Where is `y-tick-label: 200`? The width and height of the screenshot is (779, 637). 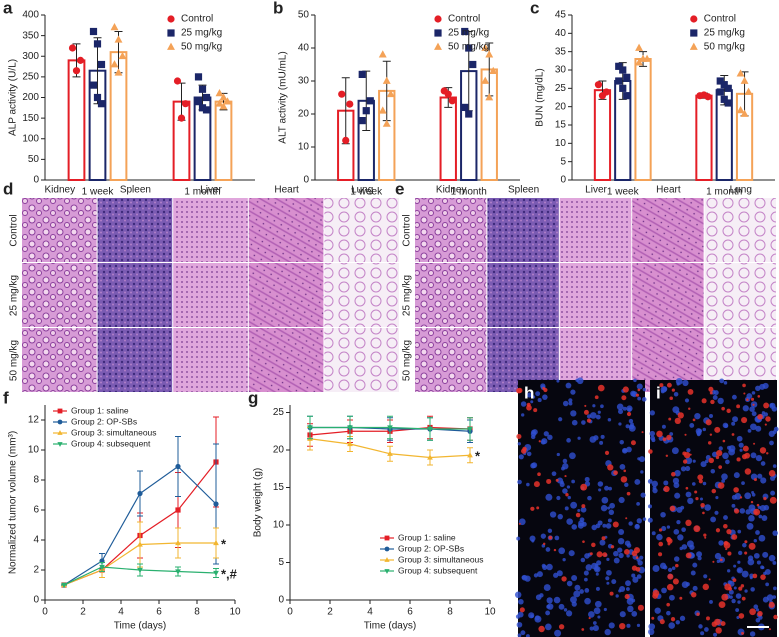
y-tick-label: 200 is located at coordinates (30, 97).